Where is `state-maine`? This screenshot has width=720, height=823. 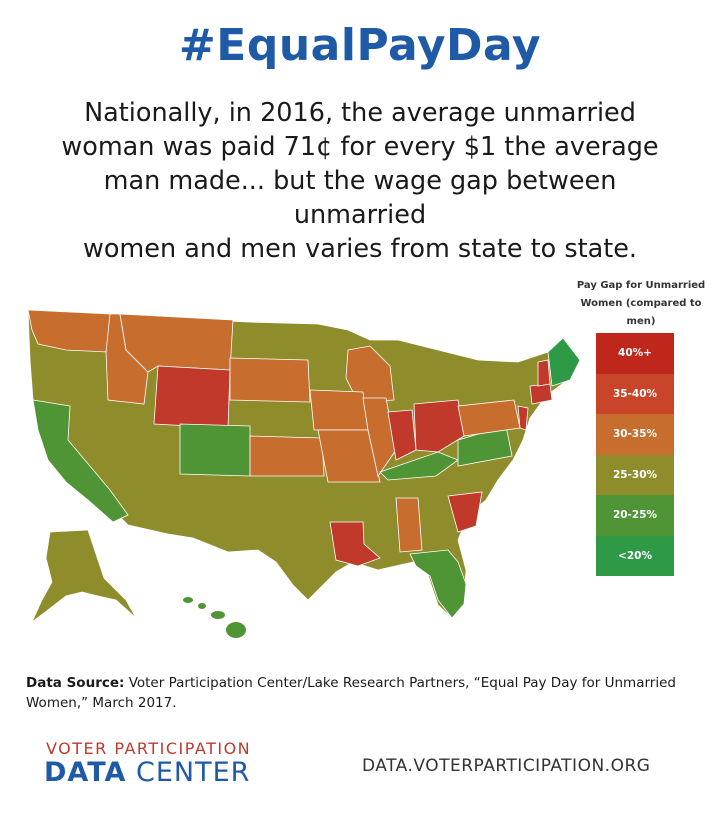
state-maine is located at coordinates (564, 362).